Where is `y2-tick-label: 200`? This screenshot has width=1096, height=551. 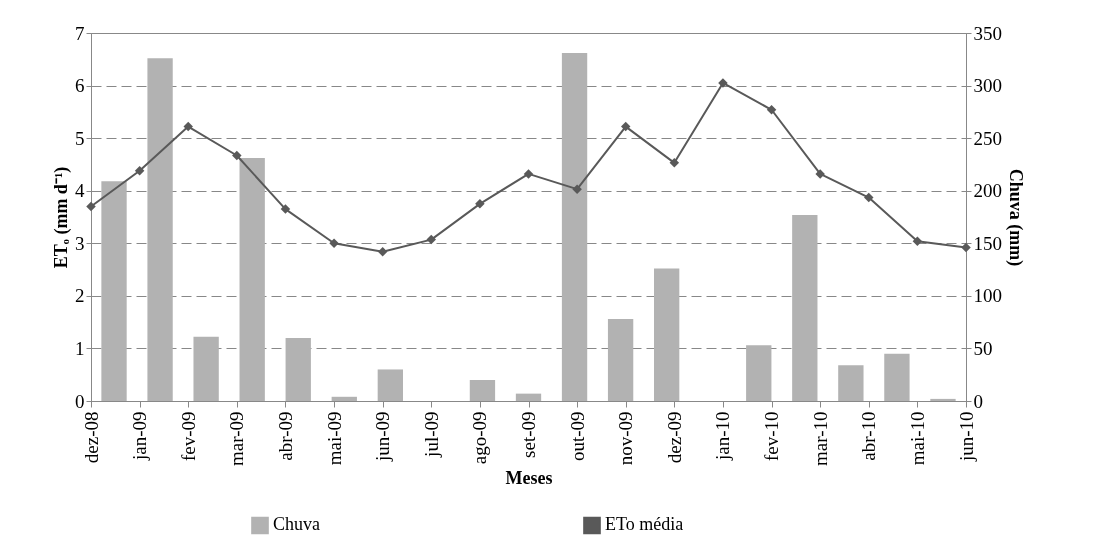
y2-tick-label: 200 is located at coordinates (987, 191).